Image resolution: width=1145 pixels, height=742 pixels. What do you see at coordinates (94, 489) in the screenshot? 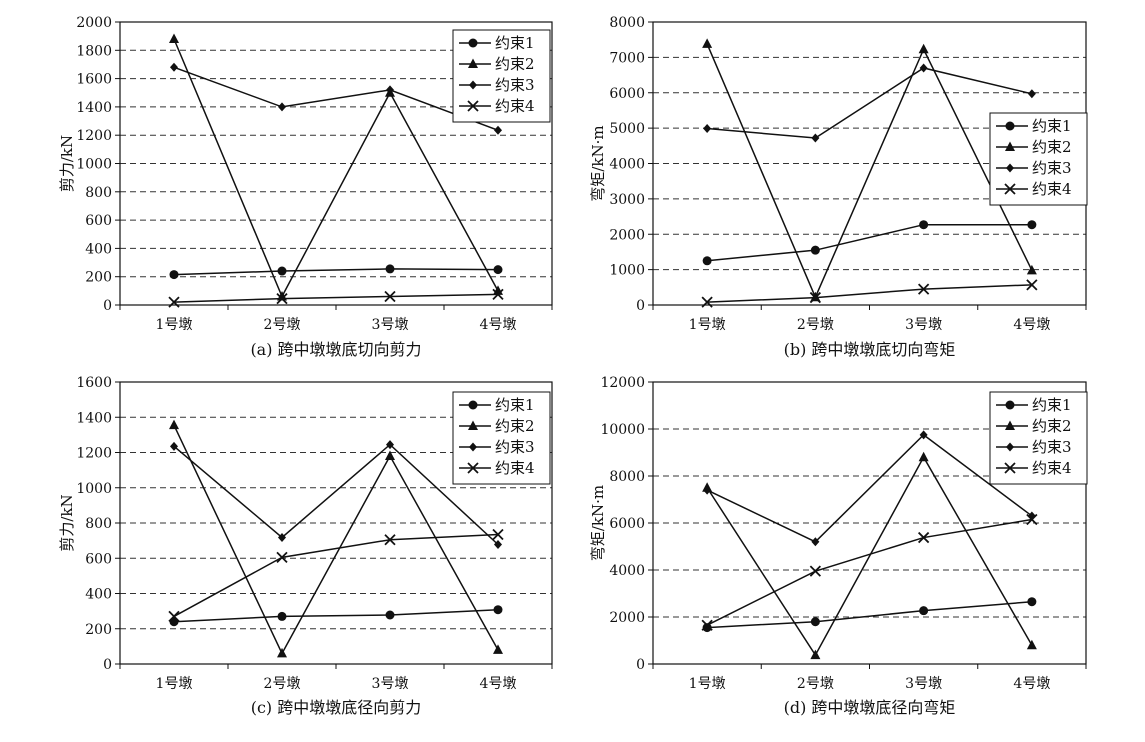
I see `y-tick-label: 1000` at bounding box center [94, 489].